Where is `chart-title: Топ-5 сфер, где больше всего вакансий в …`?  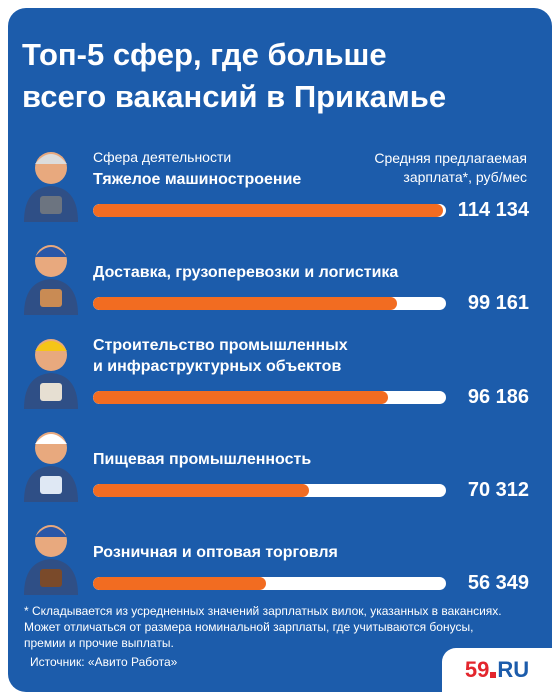 chart-title: Топ-5 сфер, где больше всего вакансий в … is located at coordinates (234, 75).